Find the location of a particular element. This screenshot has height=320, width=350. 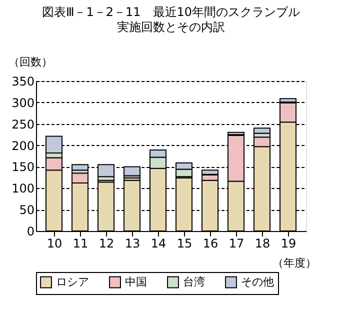

x-tick-label: 17 is located at coordinates (236, 243).